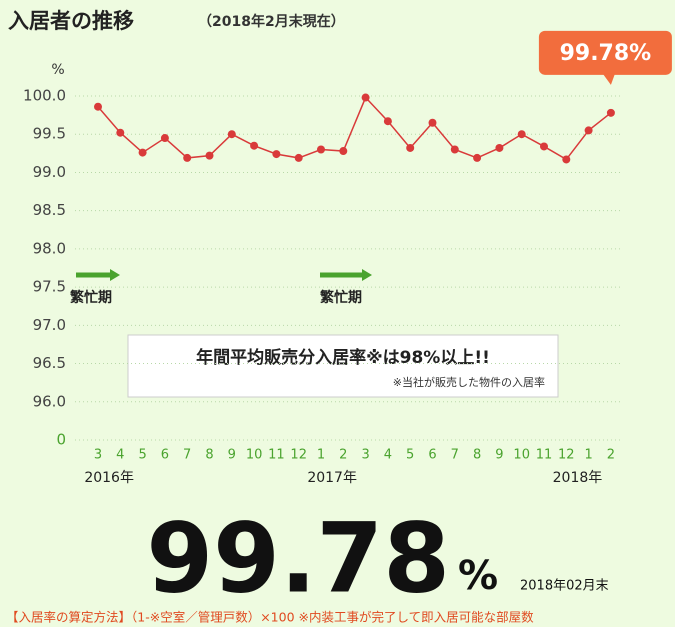 This screenshot has width=675, height=627. I want to click on note-text: ※当社が販売した物件の入居率, so click(469, 382).